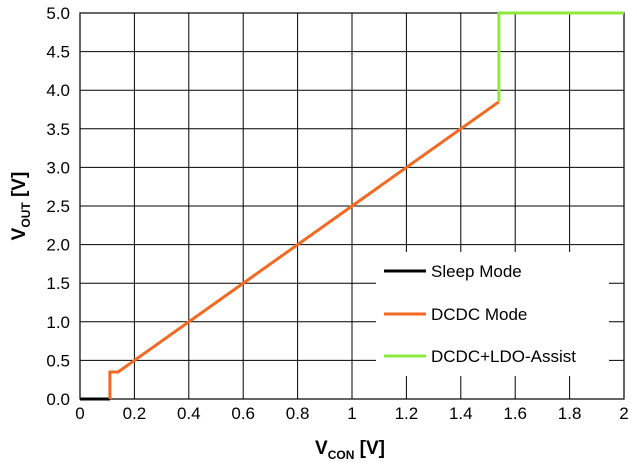 The image size is (637, 466). Describe the element at coordinates (58, 283) in the screenshot. I see `y-tick-label: 1.5` at that location.